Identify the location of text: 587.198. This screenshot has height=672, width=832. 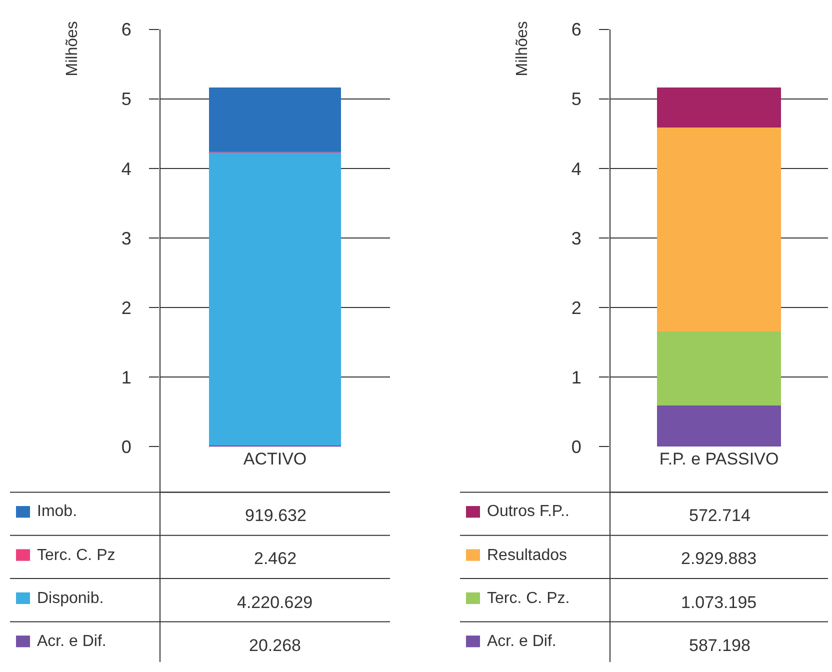
(719, 645).